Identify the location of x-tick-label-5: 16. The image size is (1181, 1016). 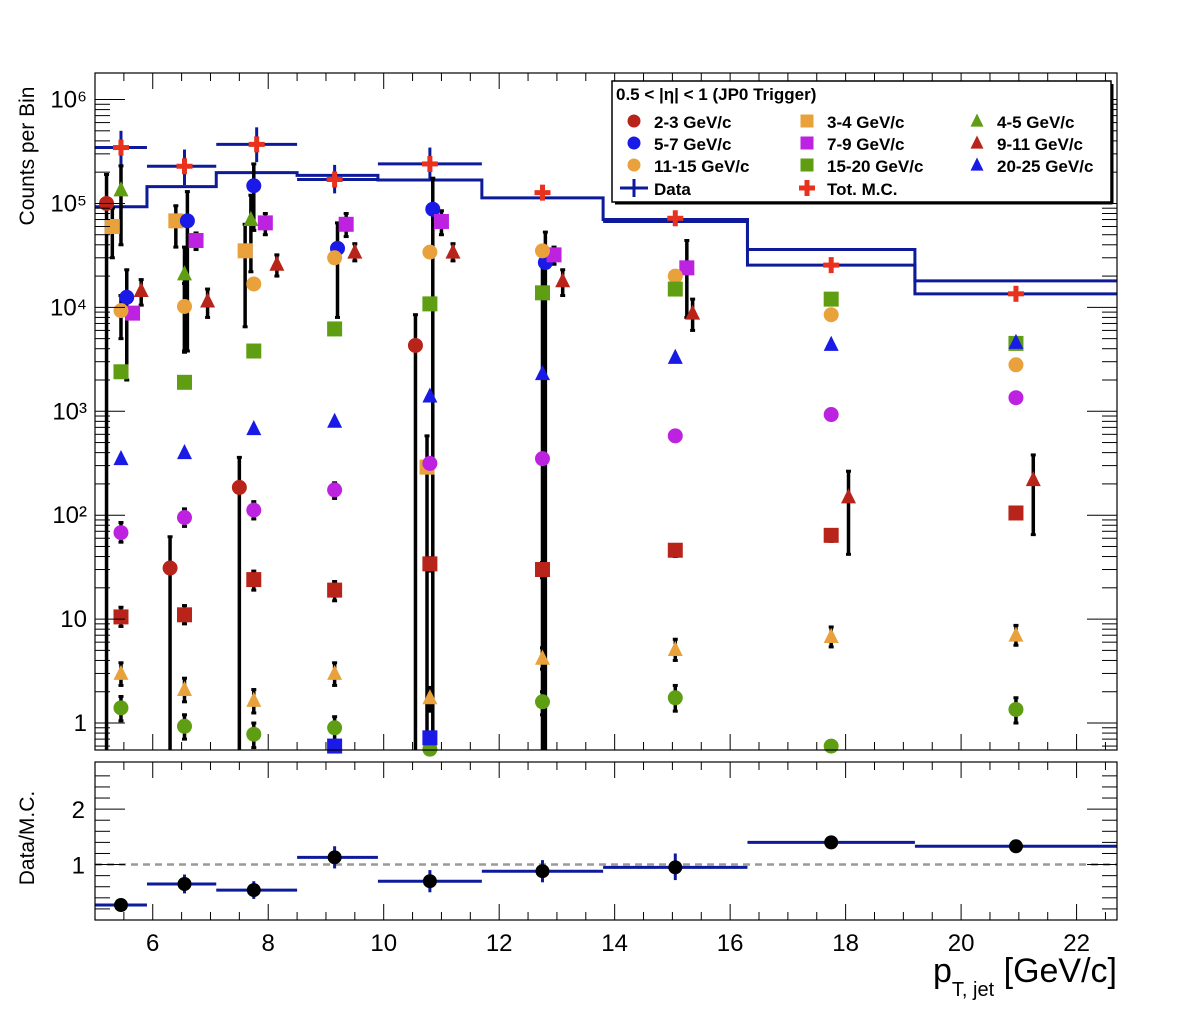
(730, 943).